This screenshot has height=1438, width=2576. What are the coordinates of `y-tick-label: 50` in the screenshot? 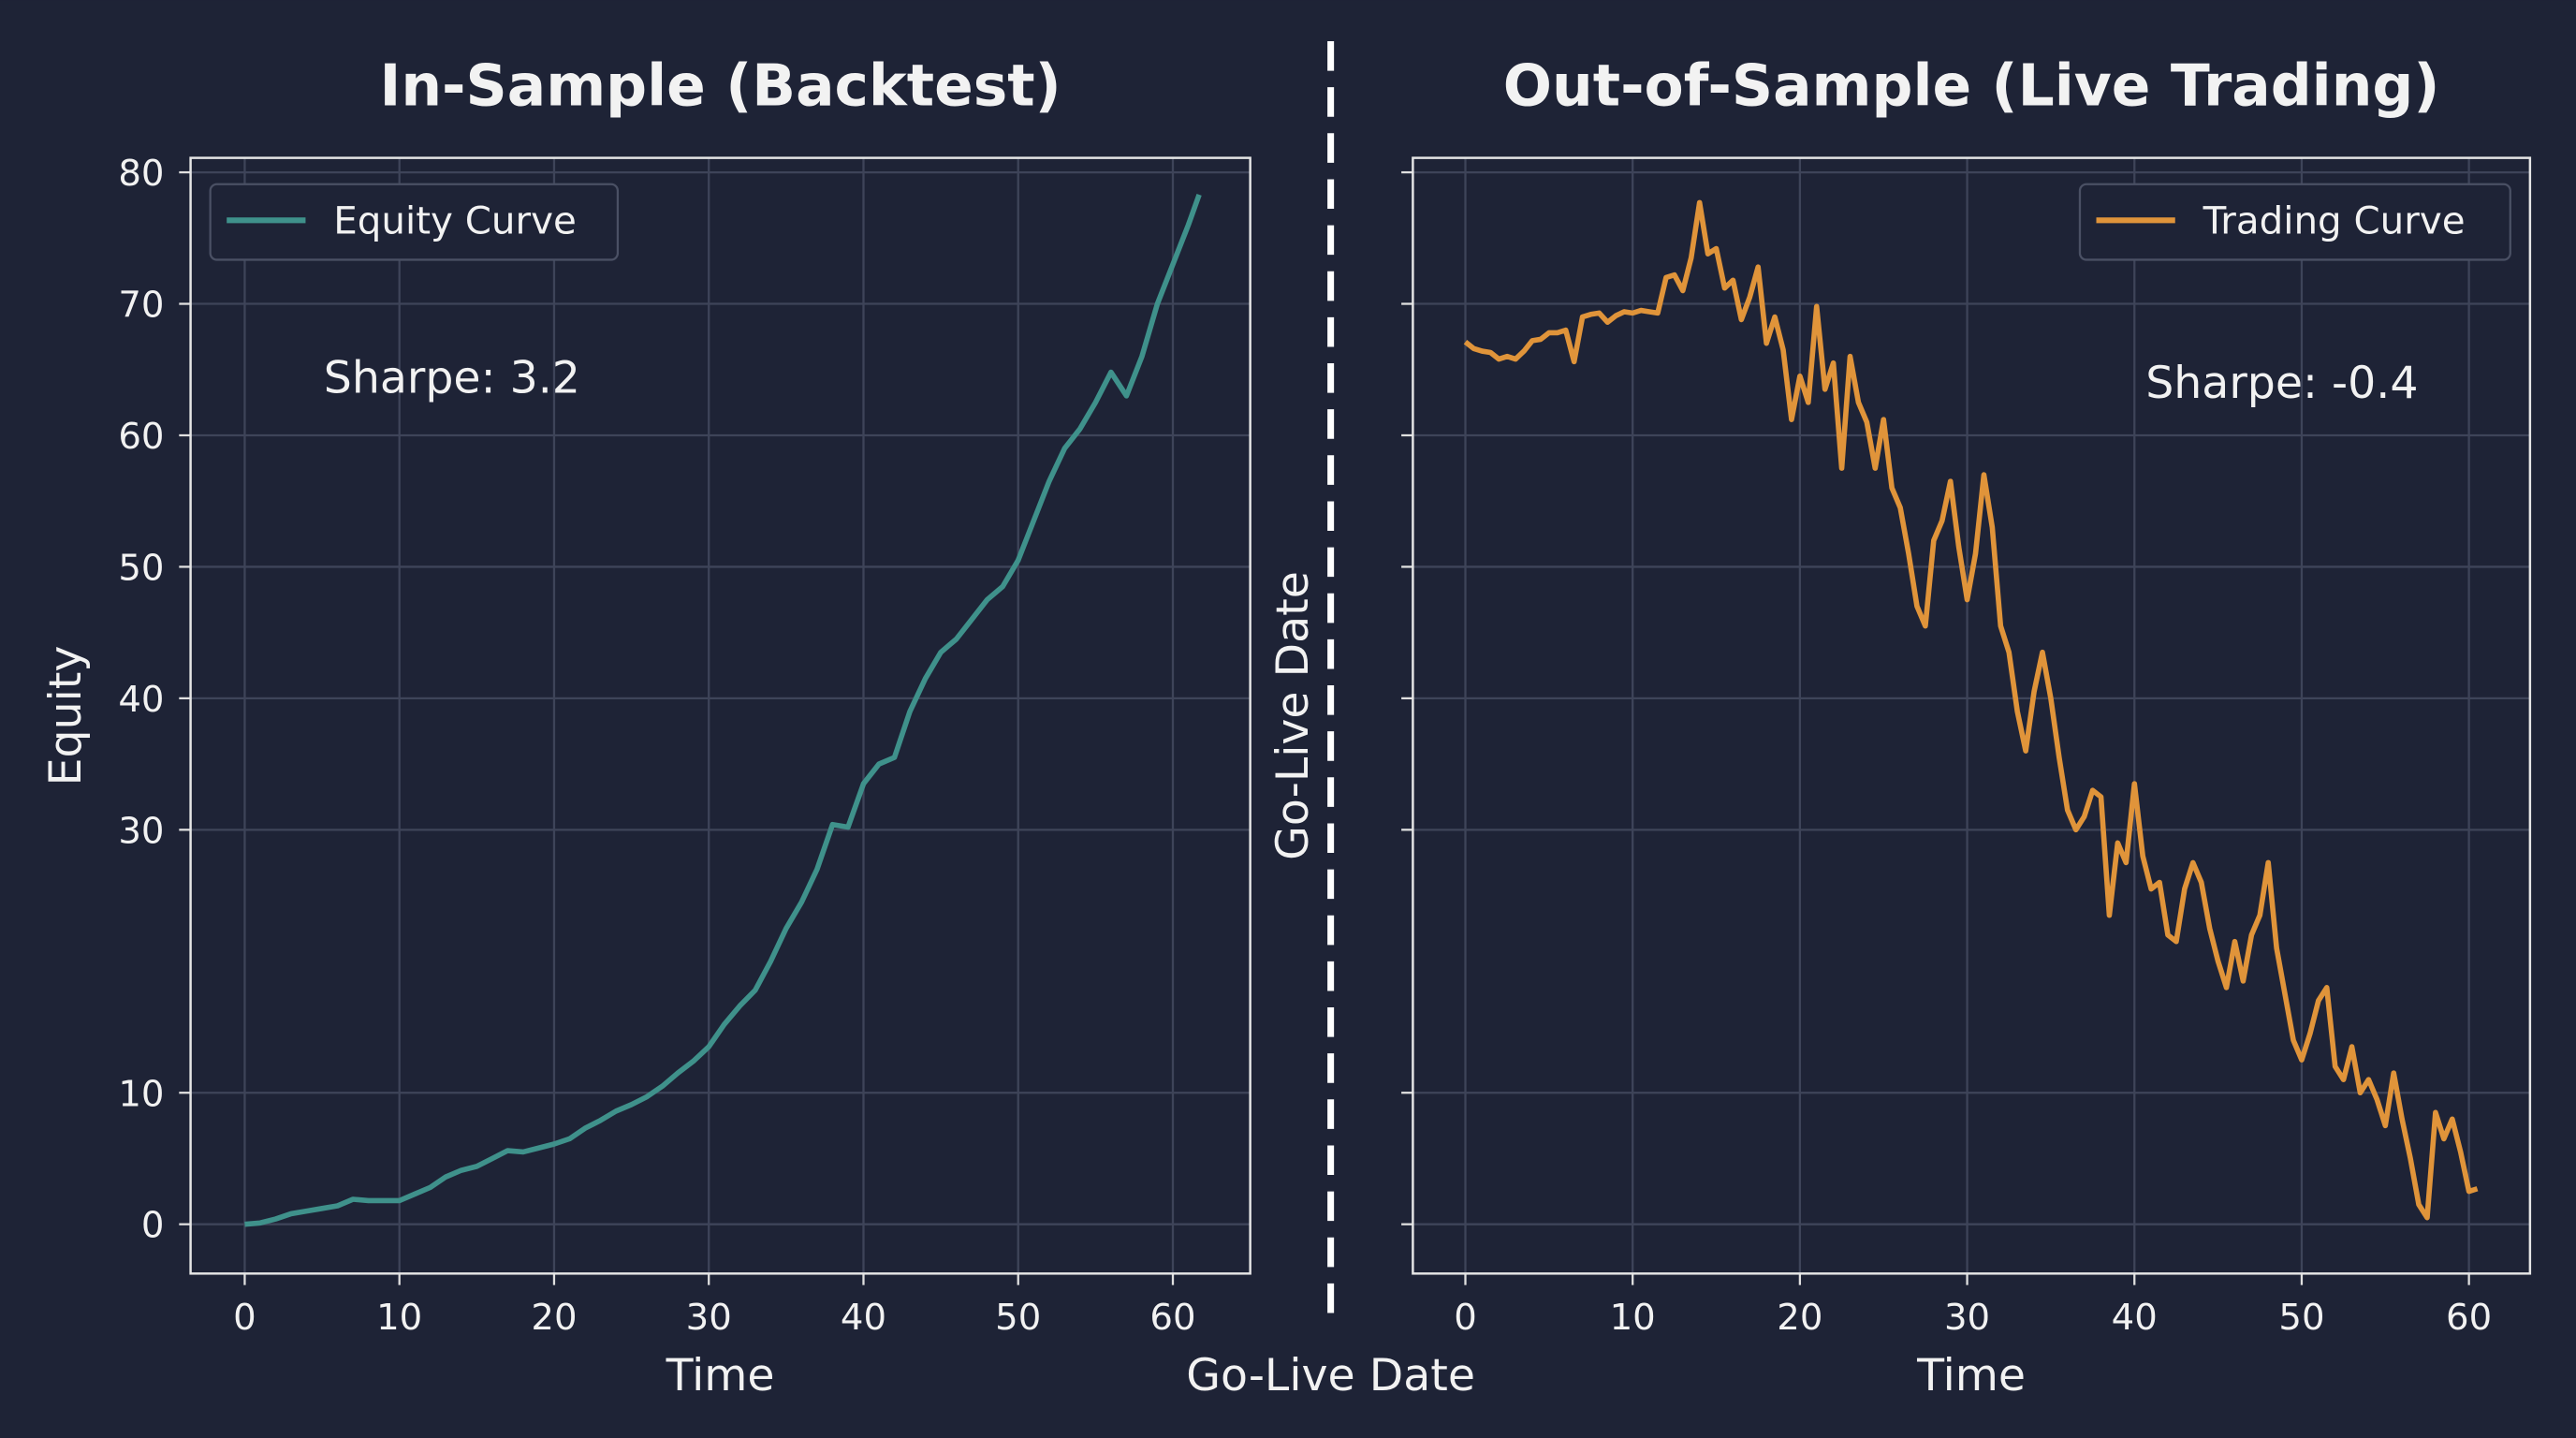 It's located at (141, 568).